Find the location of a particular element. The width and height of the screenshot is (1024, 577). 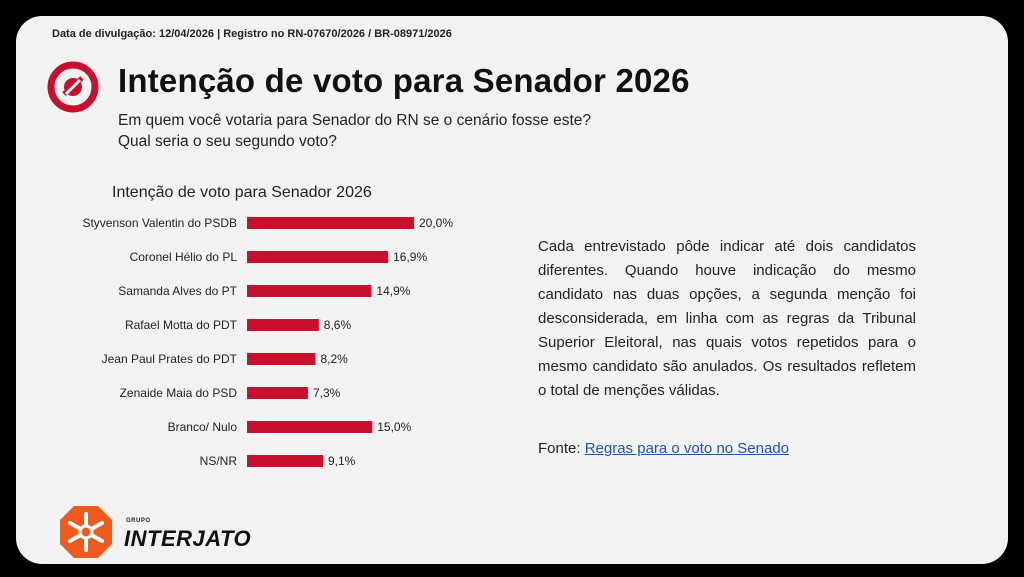

chart-title: Intenção de voto para Senador 2026 is located at coordinates (242, 192).